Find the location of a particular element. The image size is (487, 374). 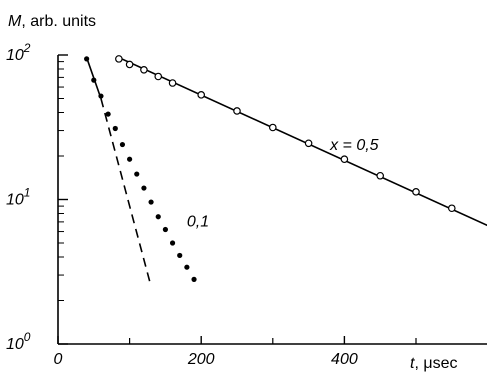

series-annotation: x = 0,5 is located at coordinates (354, 145).